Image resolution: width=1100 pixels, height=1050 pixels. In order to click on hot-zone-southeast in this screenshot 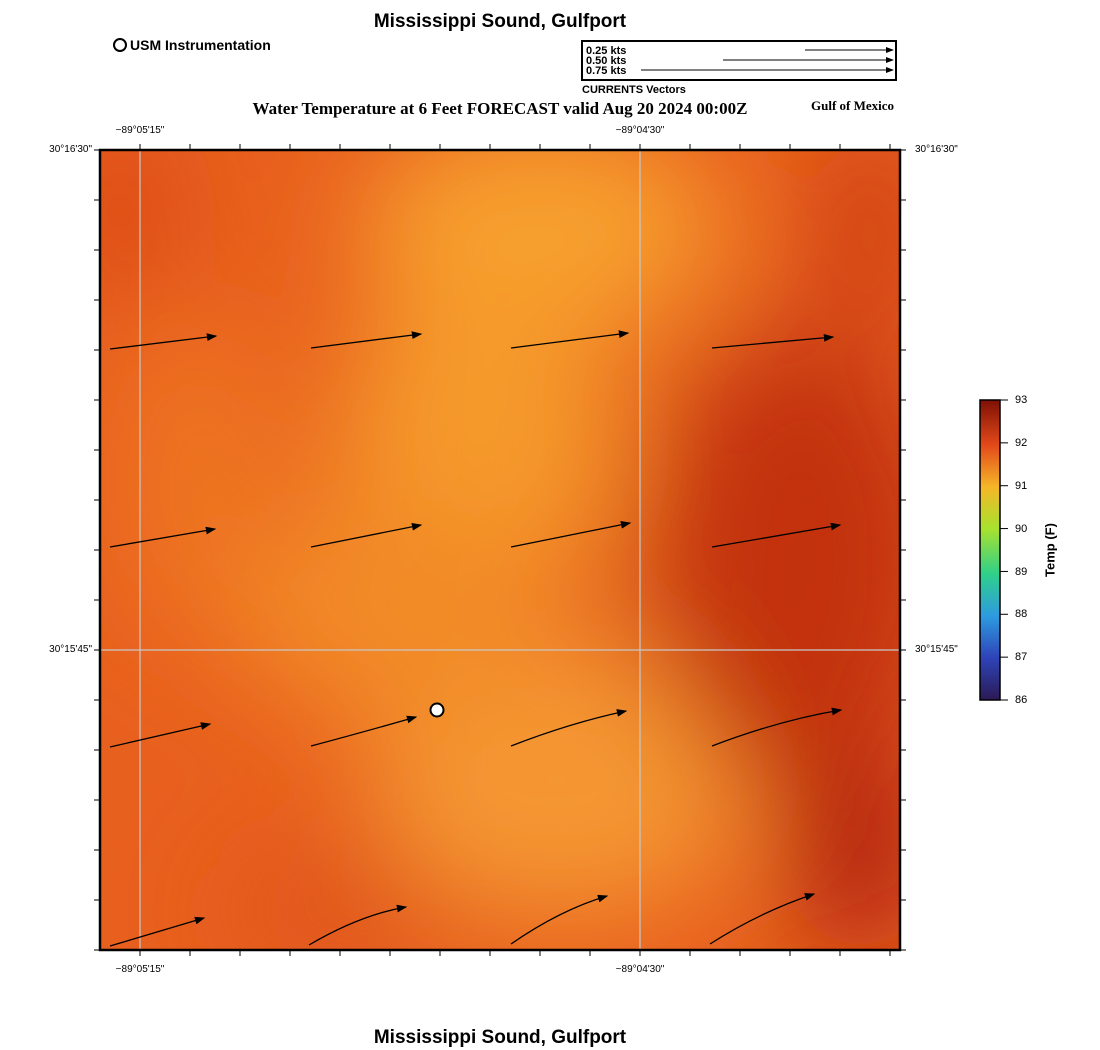, I will do `click(845, 845)`.